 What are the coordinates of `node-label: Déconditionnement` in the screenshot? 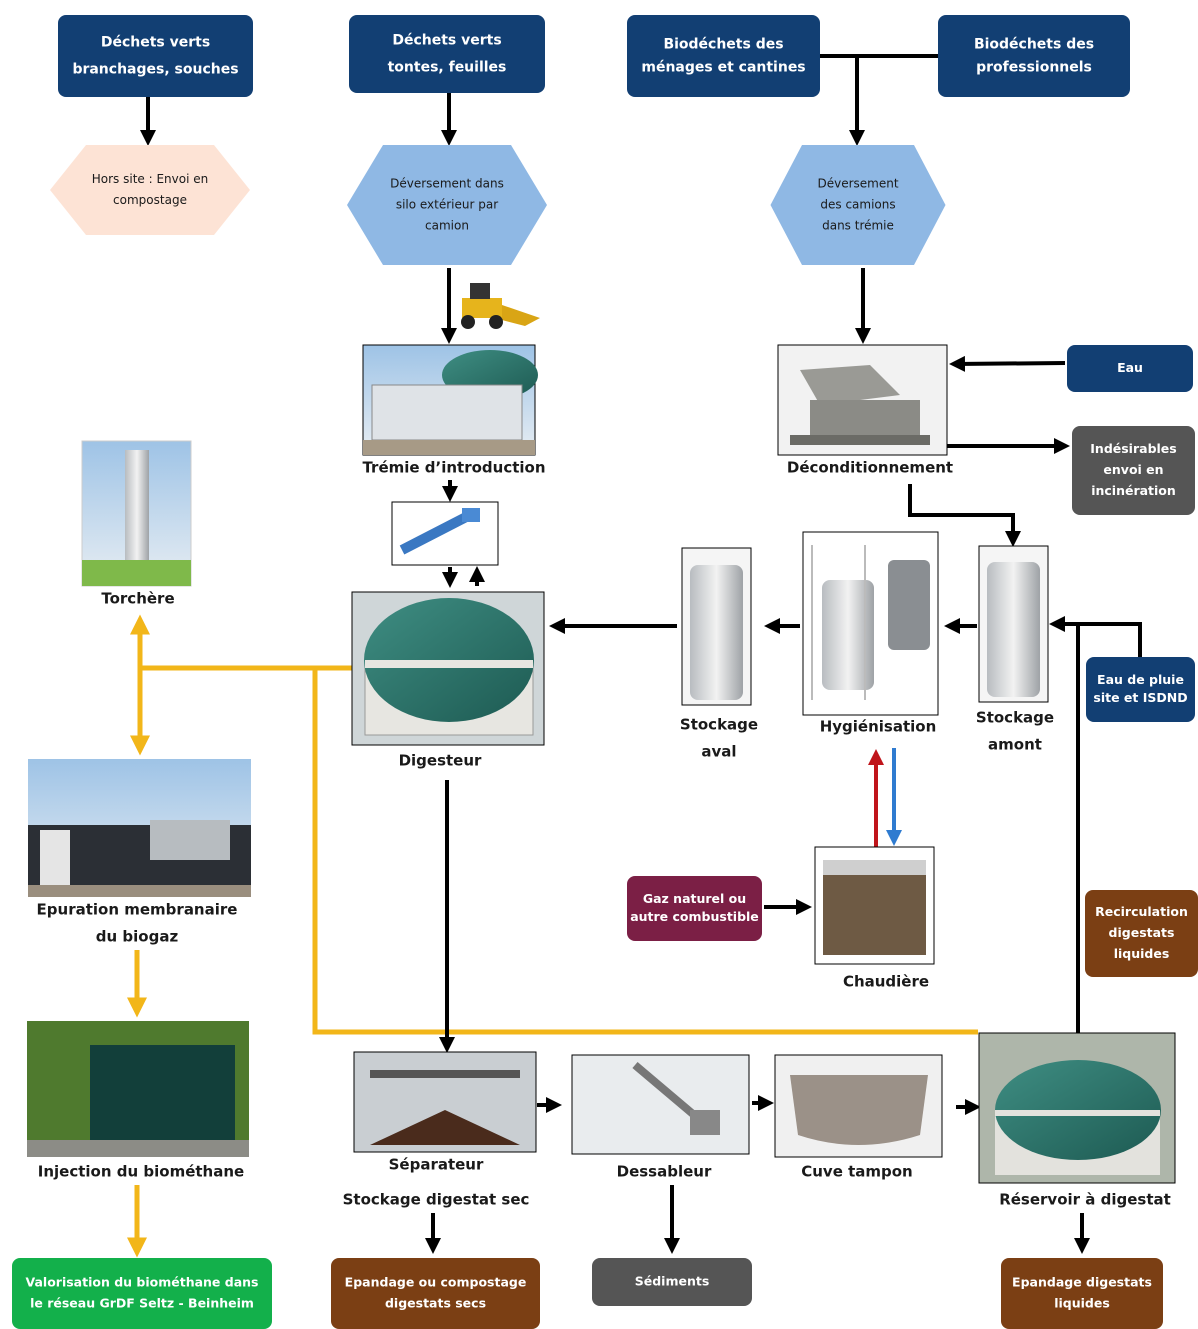 It's located at (870, 468).